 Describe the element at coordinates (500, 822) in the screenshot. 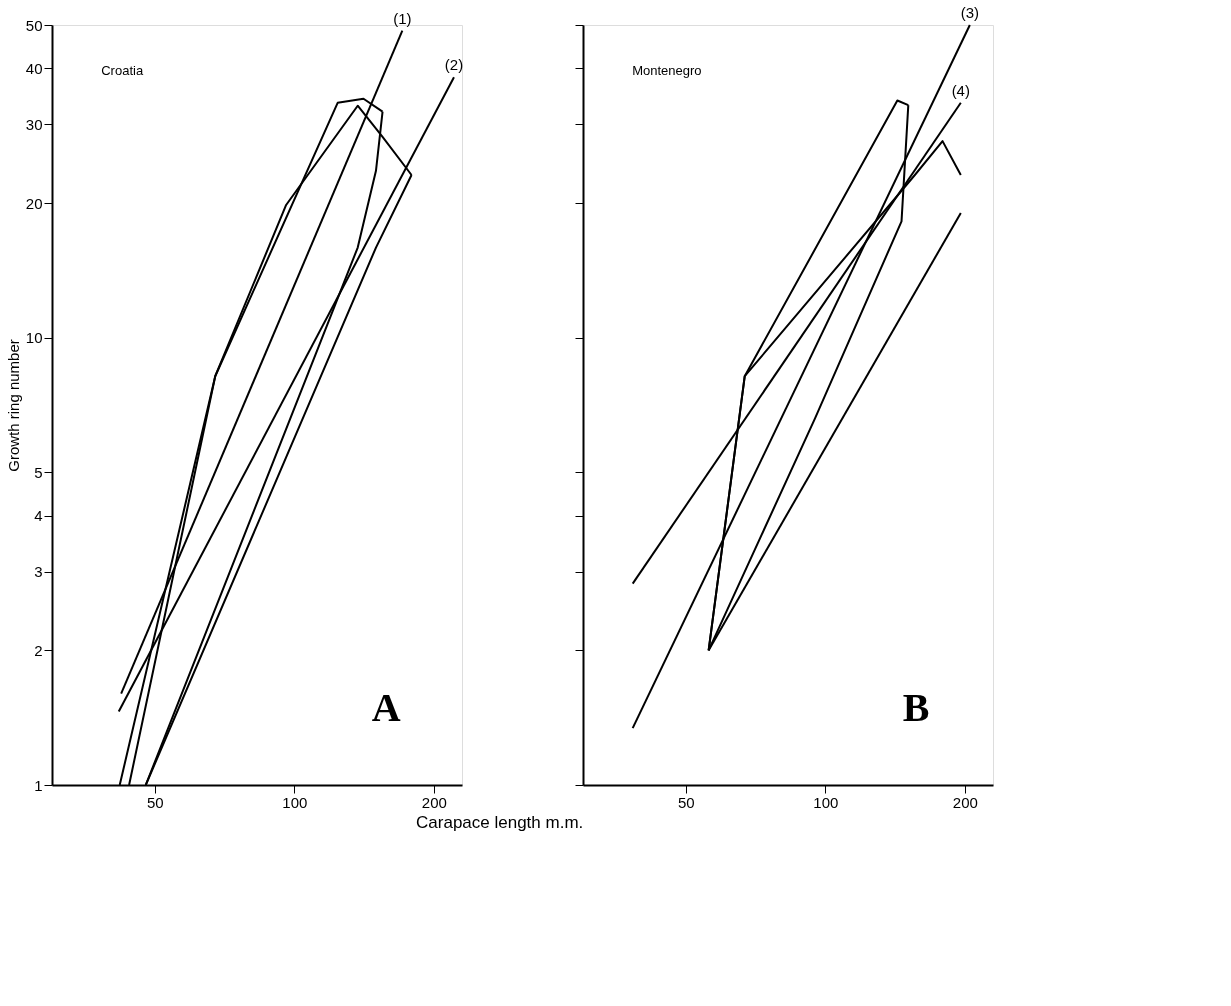

I see `x-axis-title: Carapace length m.m.` at that location.